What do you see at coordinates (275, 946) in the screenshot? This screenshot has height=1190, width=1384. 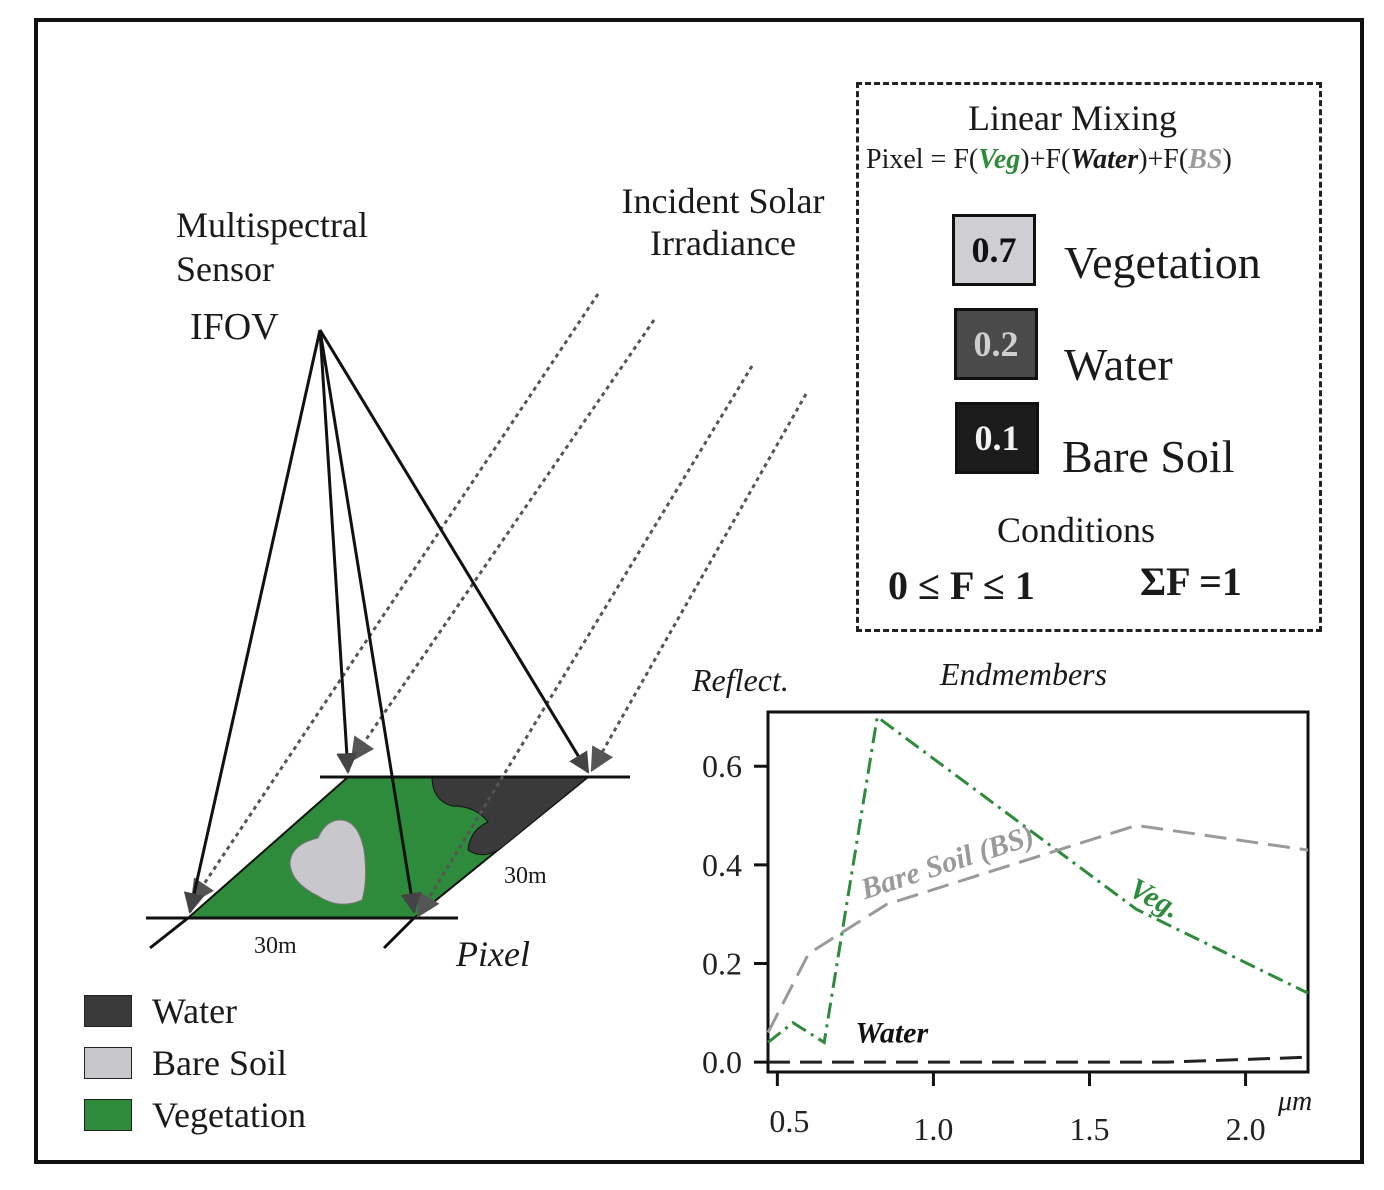 I see `pixel-side-label-bottom: 30m` at bounding box center [275, 946].